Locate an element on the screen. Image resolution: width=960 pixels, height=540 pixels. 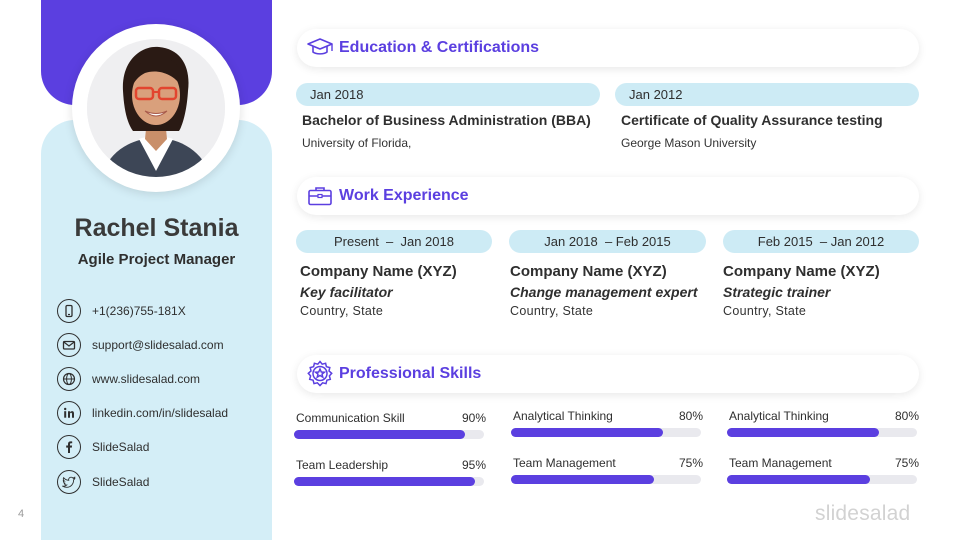
profile-photo is located at coordinates (156, 108).